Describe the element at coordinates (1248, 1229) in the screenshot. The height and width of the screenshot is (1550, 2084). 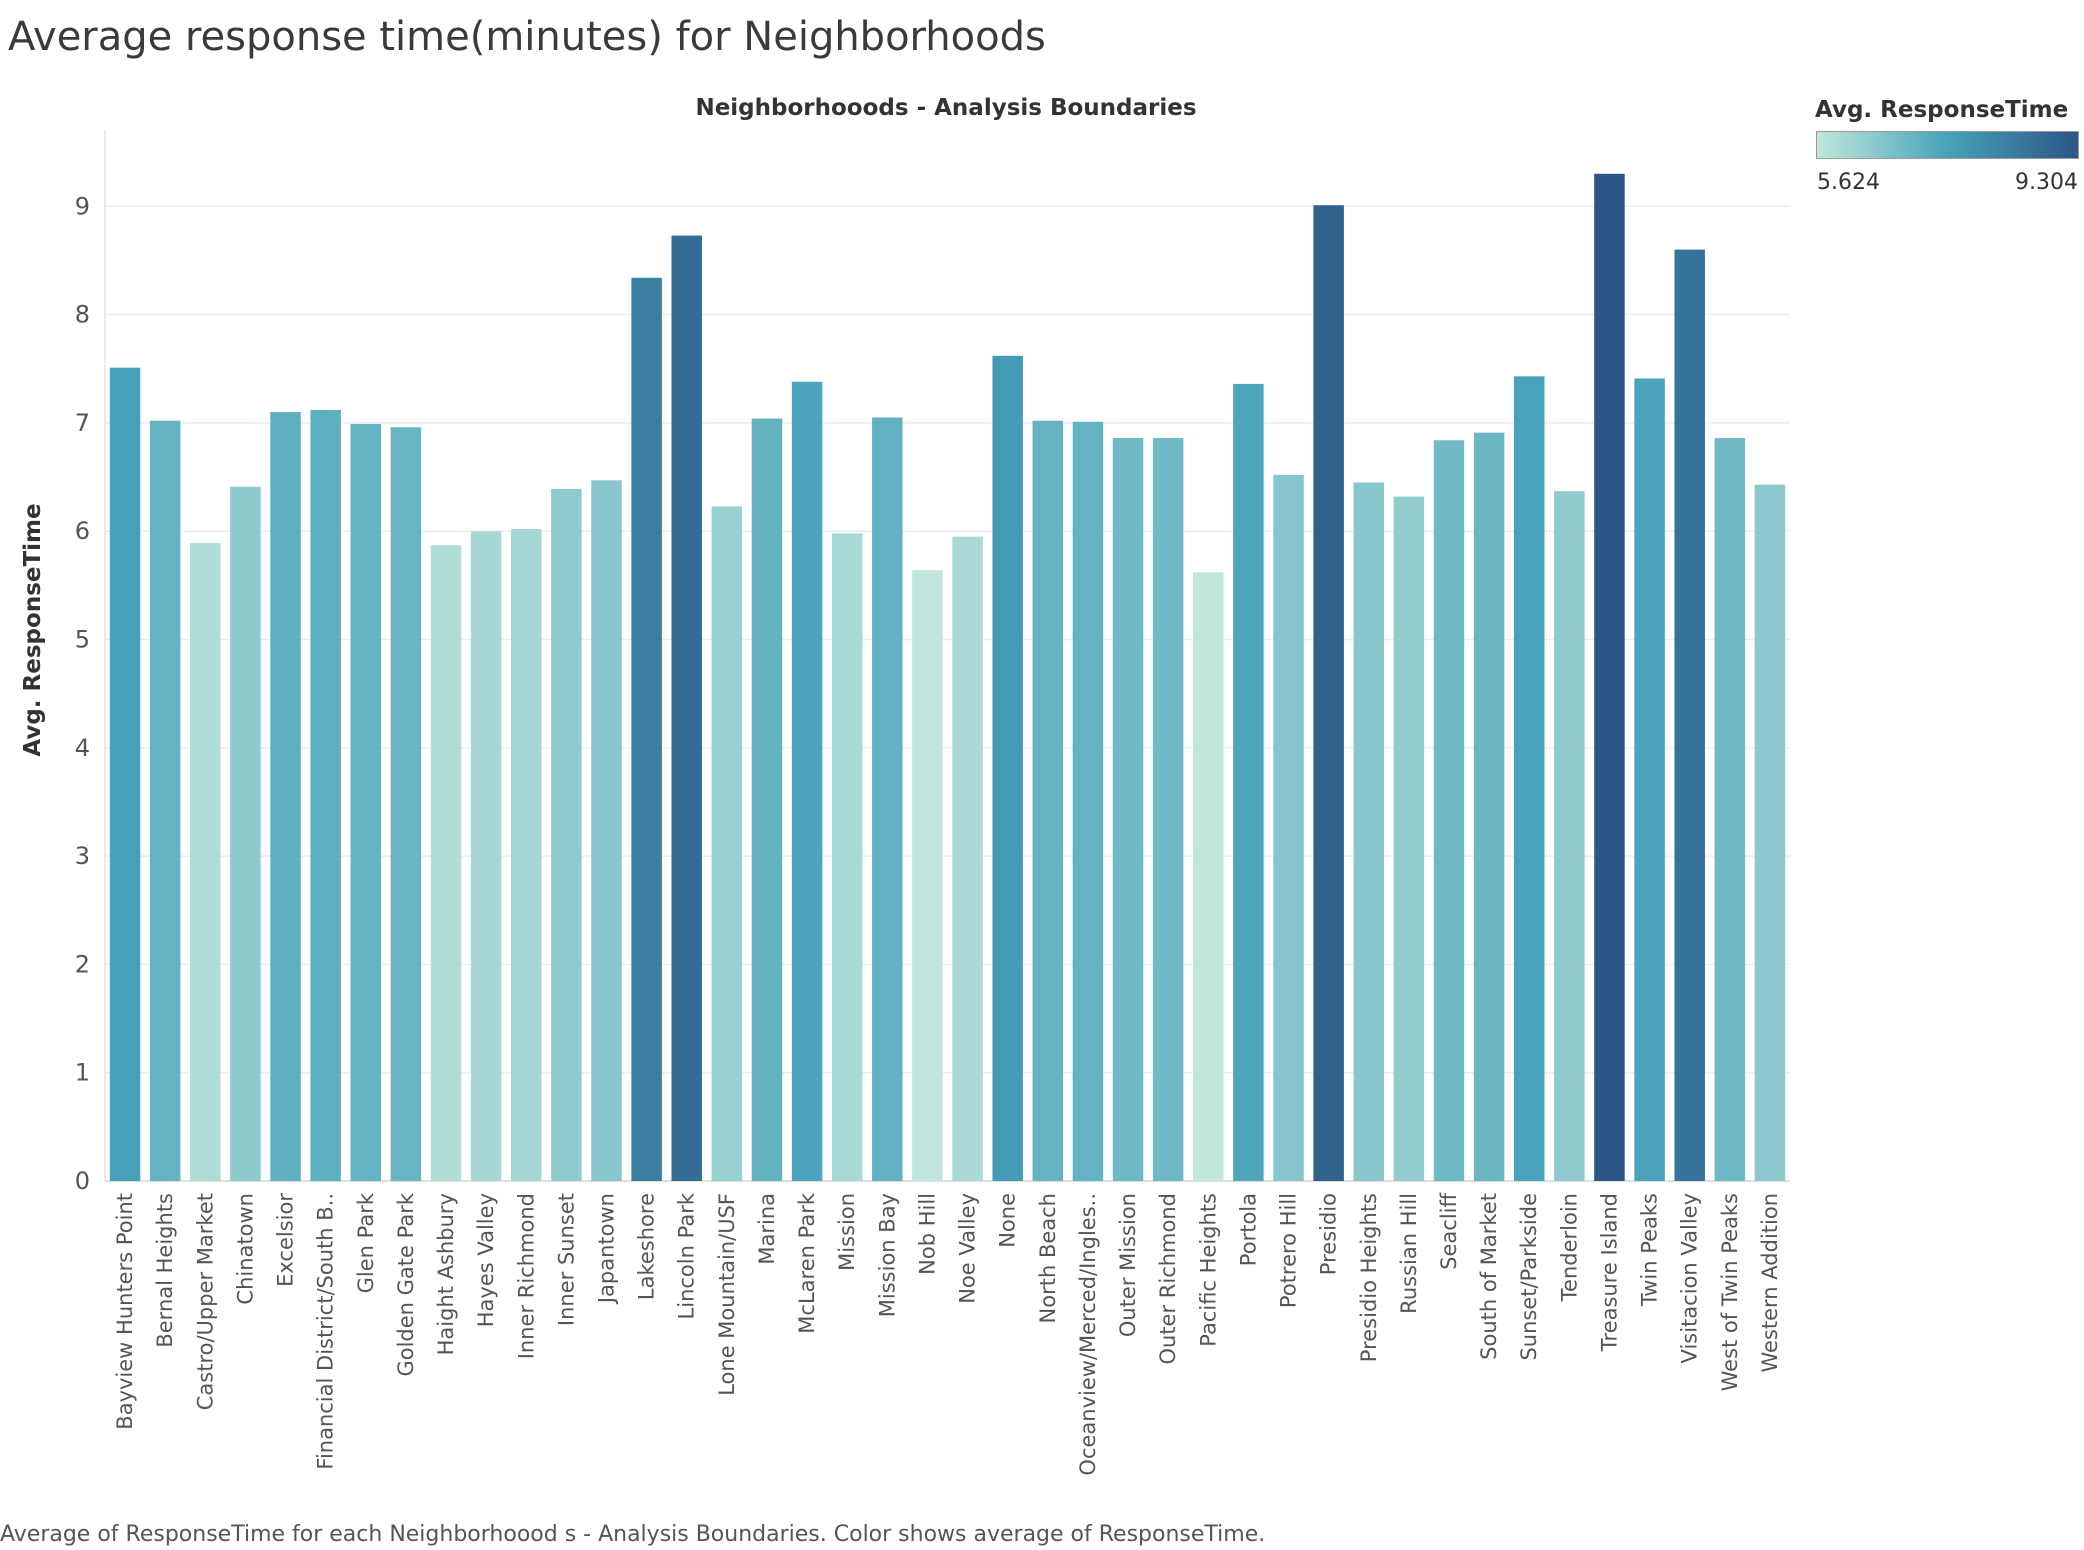
I see `x-tick-label: Portola` at that location.